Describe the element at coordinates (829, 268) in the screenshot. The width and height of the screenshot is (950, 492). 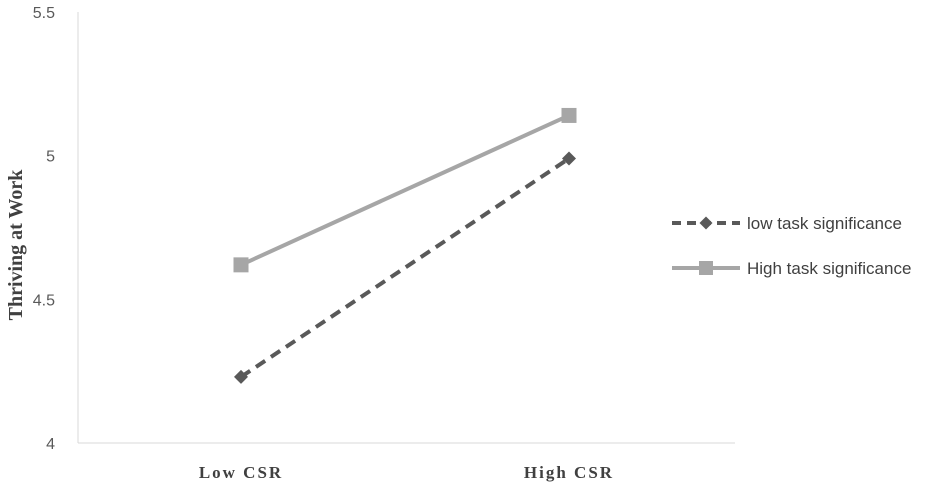
I see `legend-label: High task significance` at that location.